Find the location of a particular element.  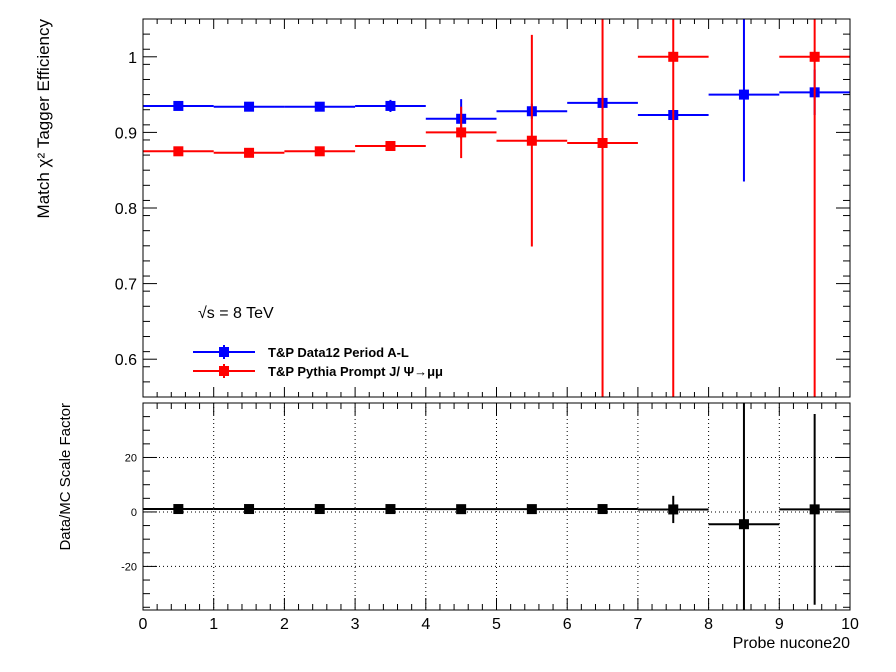

legend-label: T&P Pythia Prompt J/ Ψ→μμ is located at coordinates (355, 371).